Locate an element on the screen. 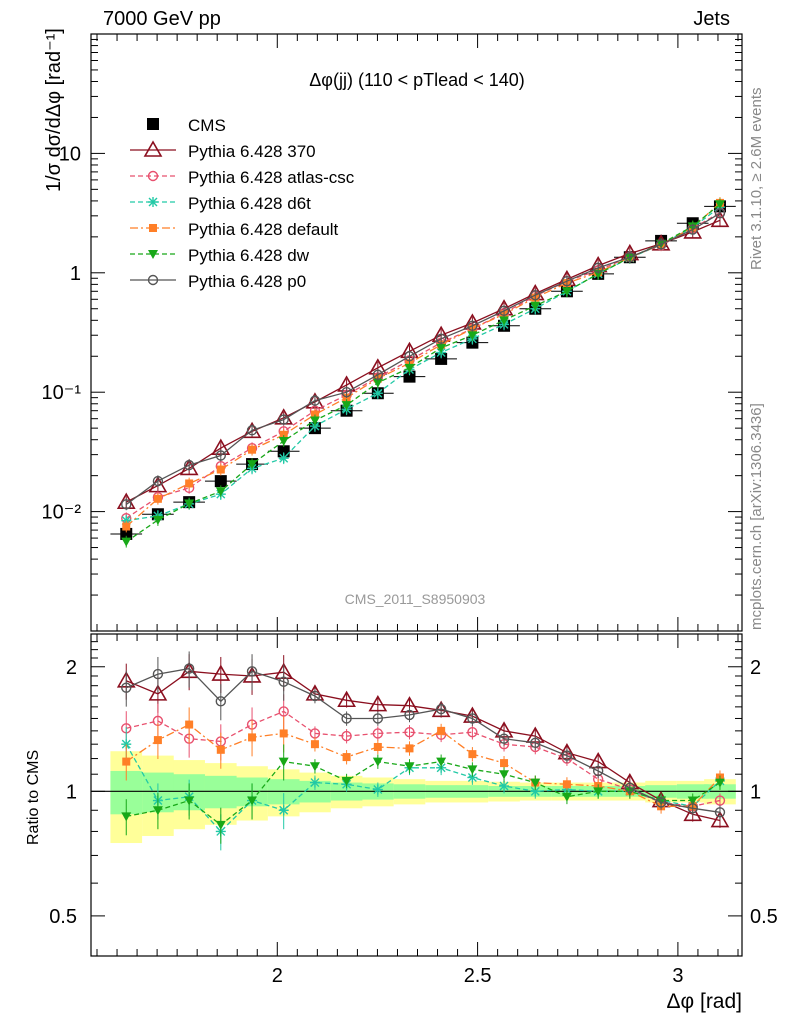 This screenshot has height=1024, width=786. ratio-y-tick-label: 0.5 is located at coordinates (63, 917).